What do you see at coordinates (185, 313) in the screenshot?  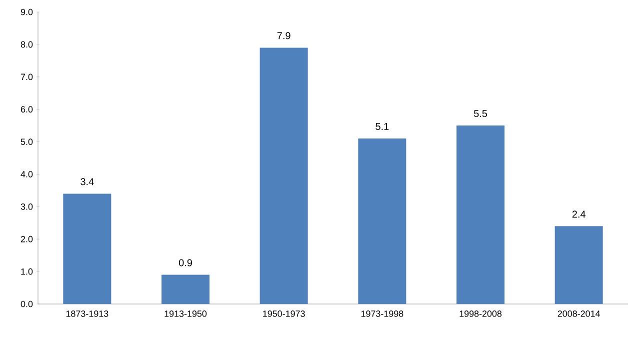 I see `x-tick-label: 1913-1950` at bounding box center [185, 313].